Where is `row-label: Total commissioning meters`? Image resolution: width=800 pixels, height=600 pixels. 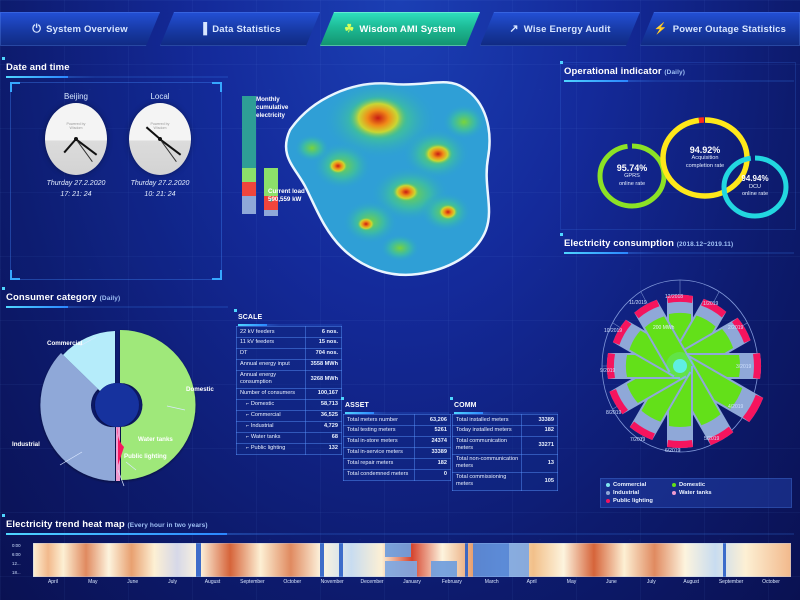
row-label: Total commissioning meters is located at coordinates (487, 481).